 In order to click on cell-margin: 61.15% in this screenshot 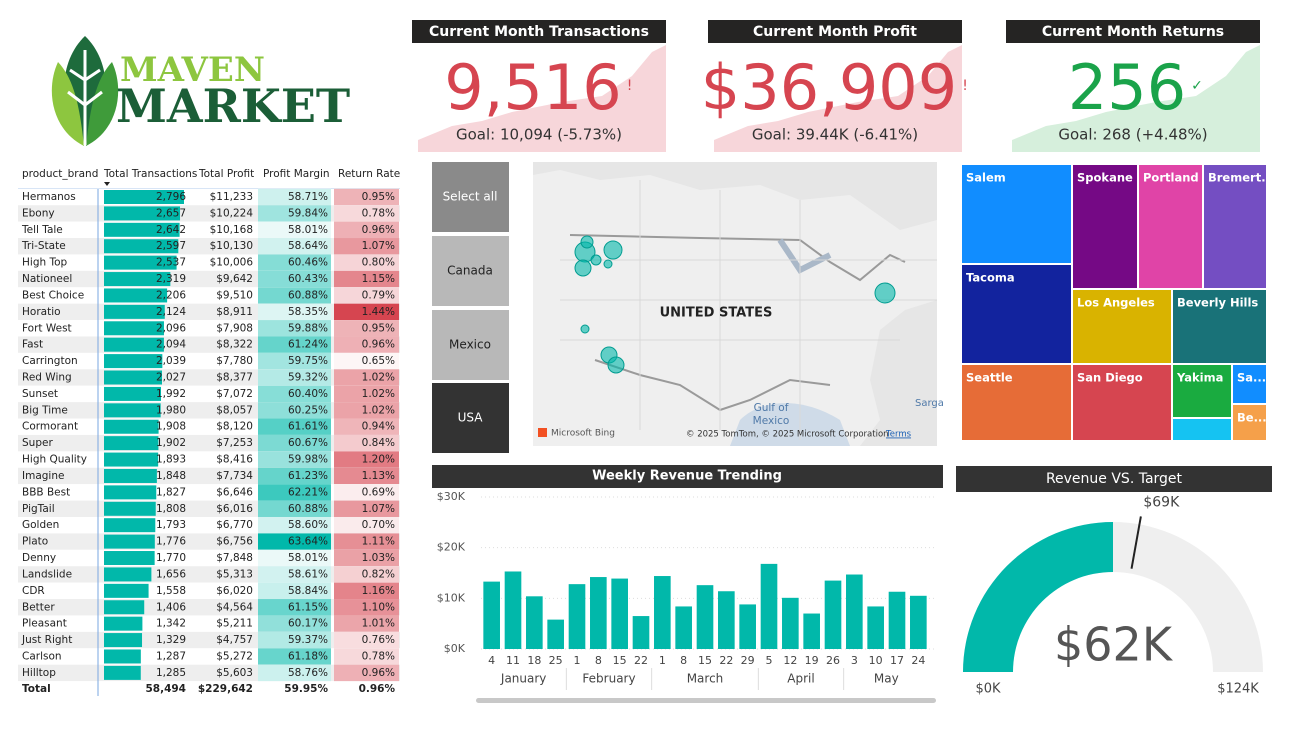, I will do `click(308, 607)`.